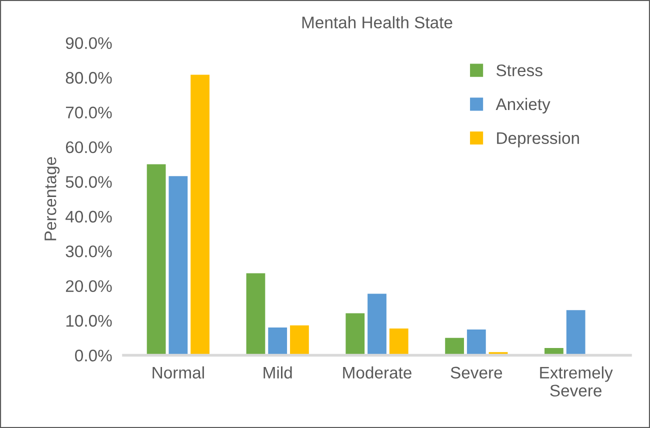 Image resolution: width=650 pixels, height=428 pixels. I want to click on x-tick-label: Normal, so click(178, 372).